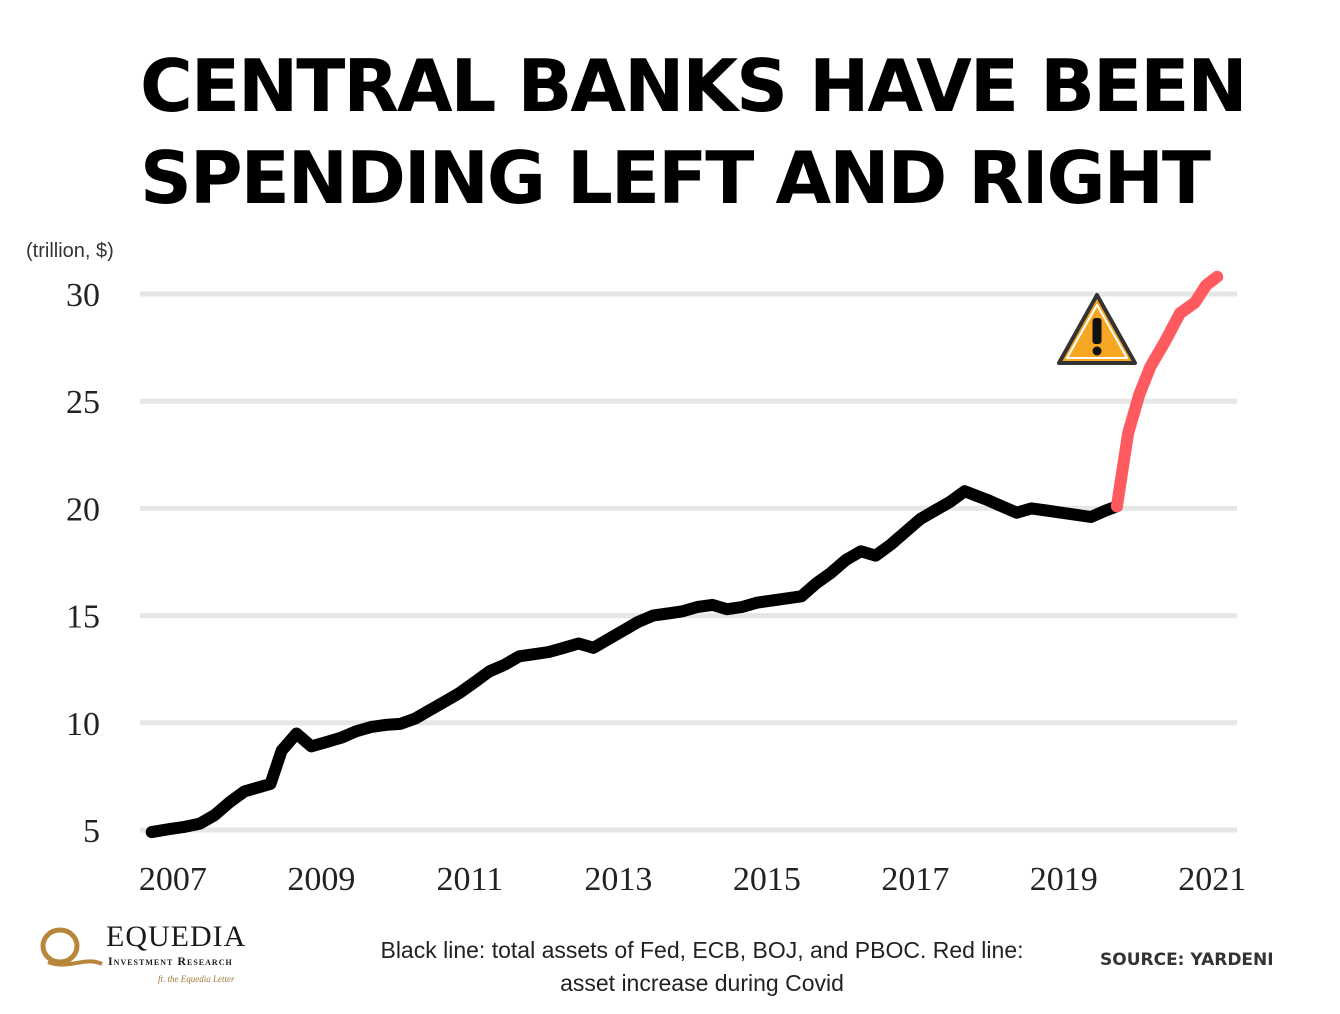 Image resolution: width=1340 pixels, height=1014 pixels. What do you see at coordinates (83, 724) in the screenshot?
I see `y-tick-label: 10` at bounding box center [83, 724].